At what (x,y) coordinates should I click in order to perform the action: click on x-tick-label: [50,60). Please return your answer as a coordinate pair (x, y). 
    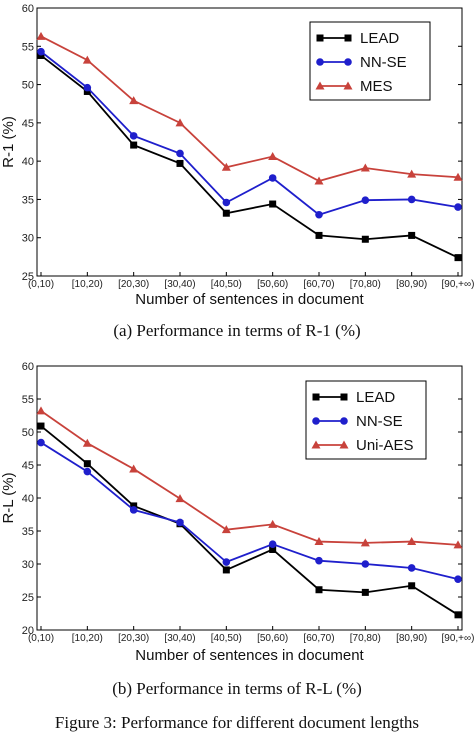
    Looking at the image, I should click on (272, 284).